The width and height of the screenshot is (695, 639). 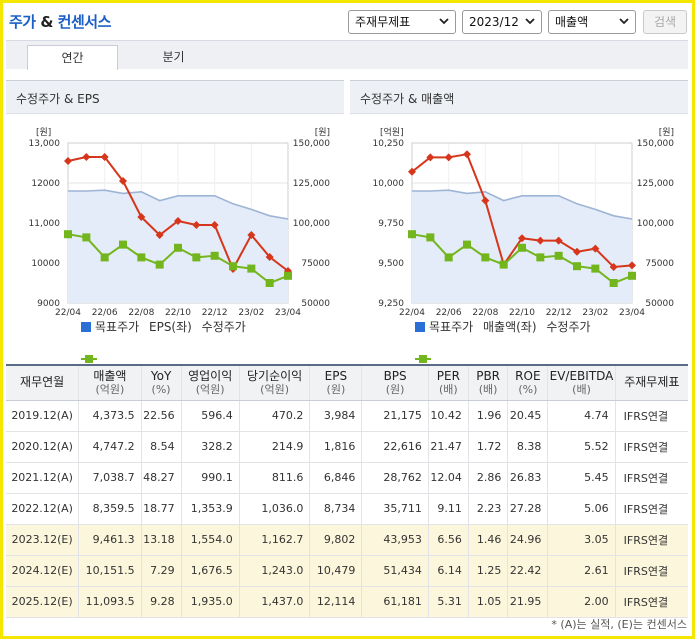 I want to click on left-tick-label: 13,000, so click(x=45, y=144).